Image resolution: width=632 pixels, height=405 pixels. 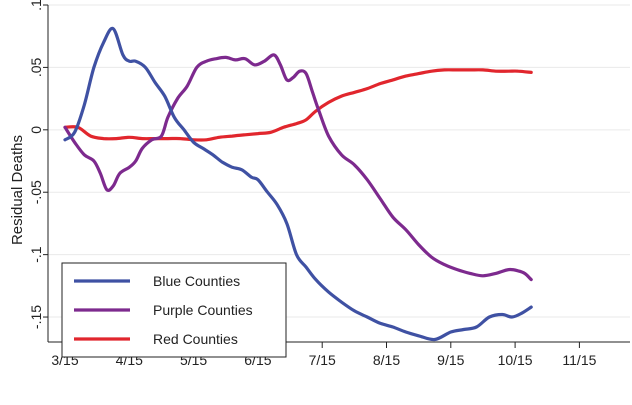 What do you see at coordinates (322, 360) in the screenshot?
I see `x-tick-label: 7/15` at bounding box center [322, 360].